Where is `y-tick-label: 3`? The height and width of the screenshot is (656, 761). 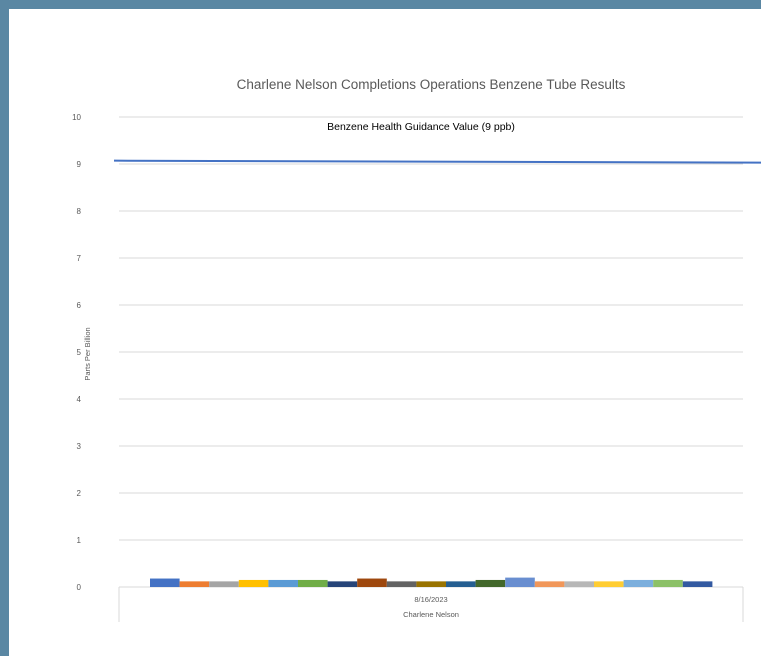
y-tick-label: 3 is located at coordinates (79, 446).